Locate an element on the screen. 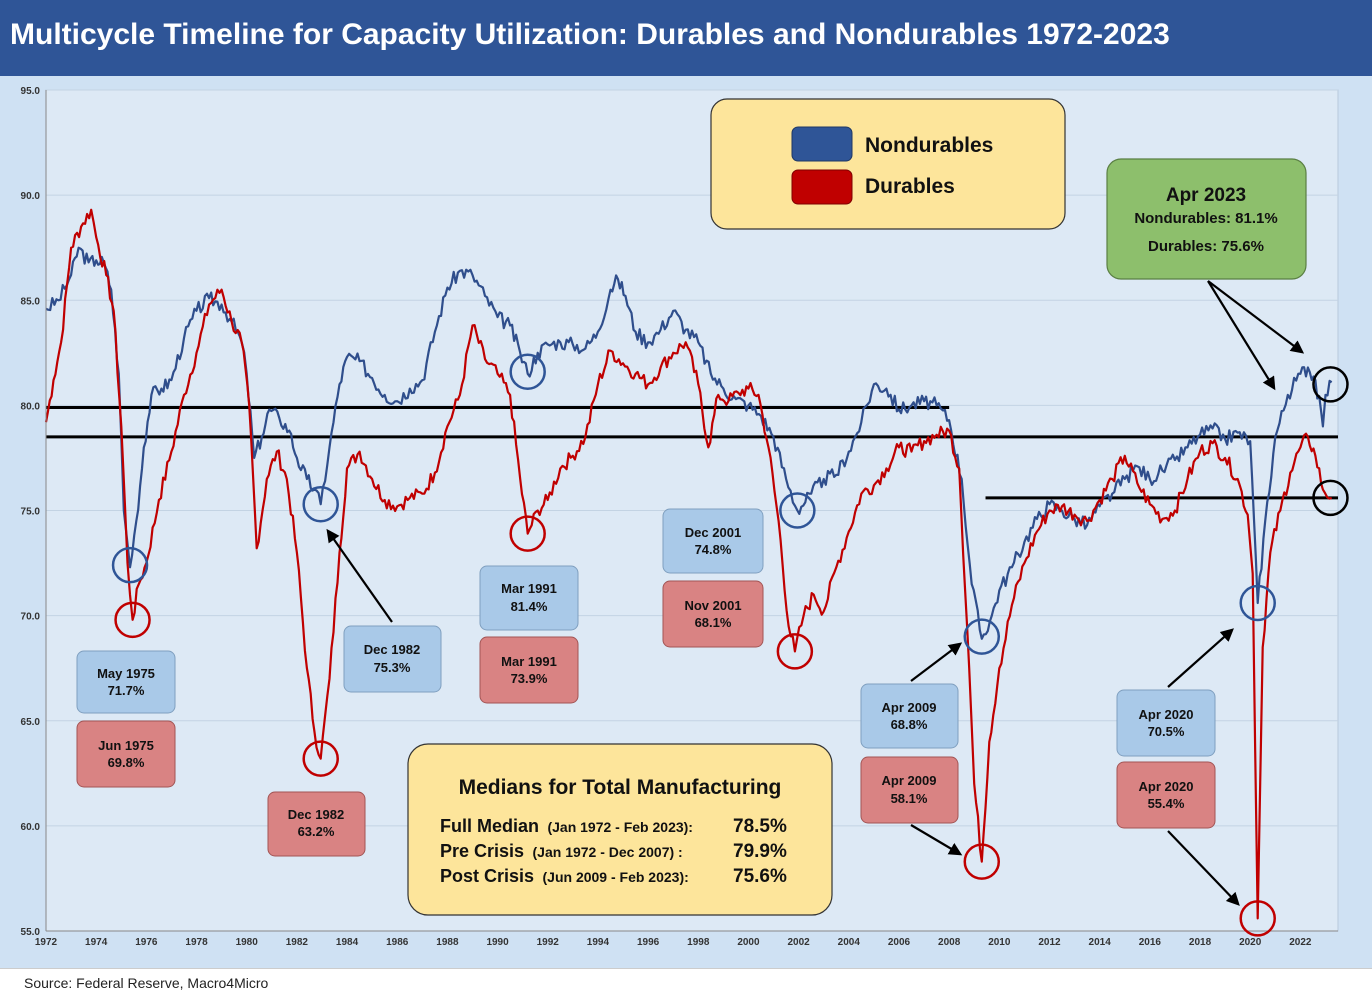 The width and height of the screenshot is (1372, 1000). annotation-may1975-date: May 1975 is located at coordinates (126, 673).